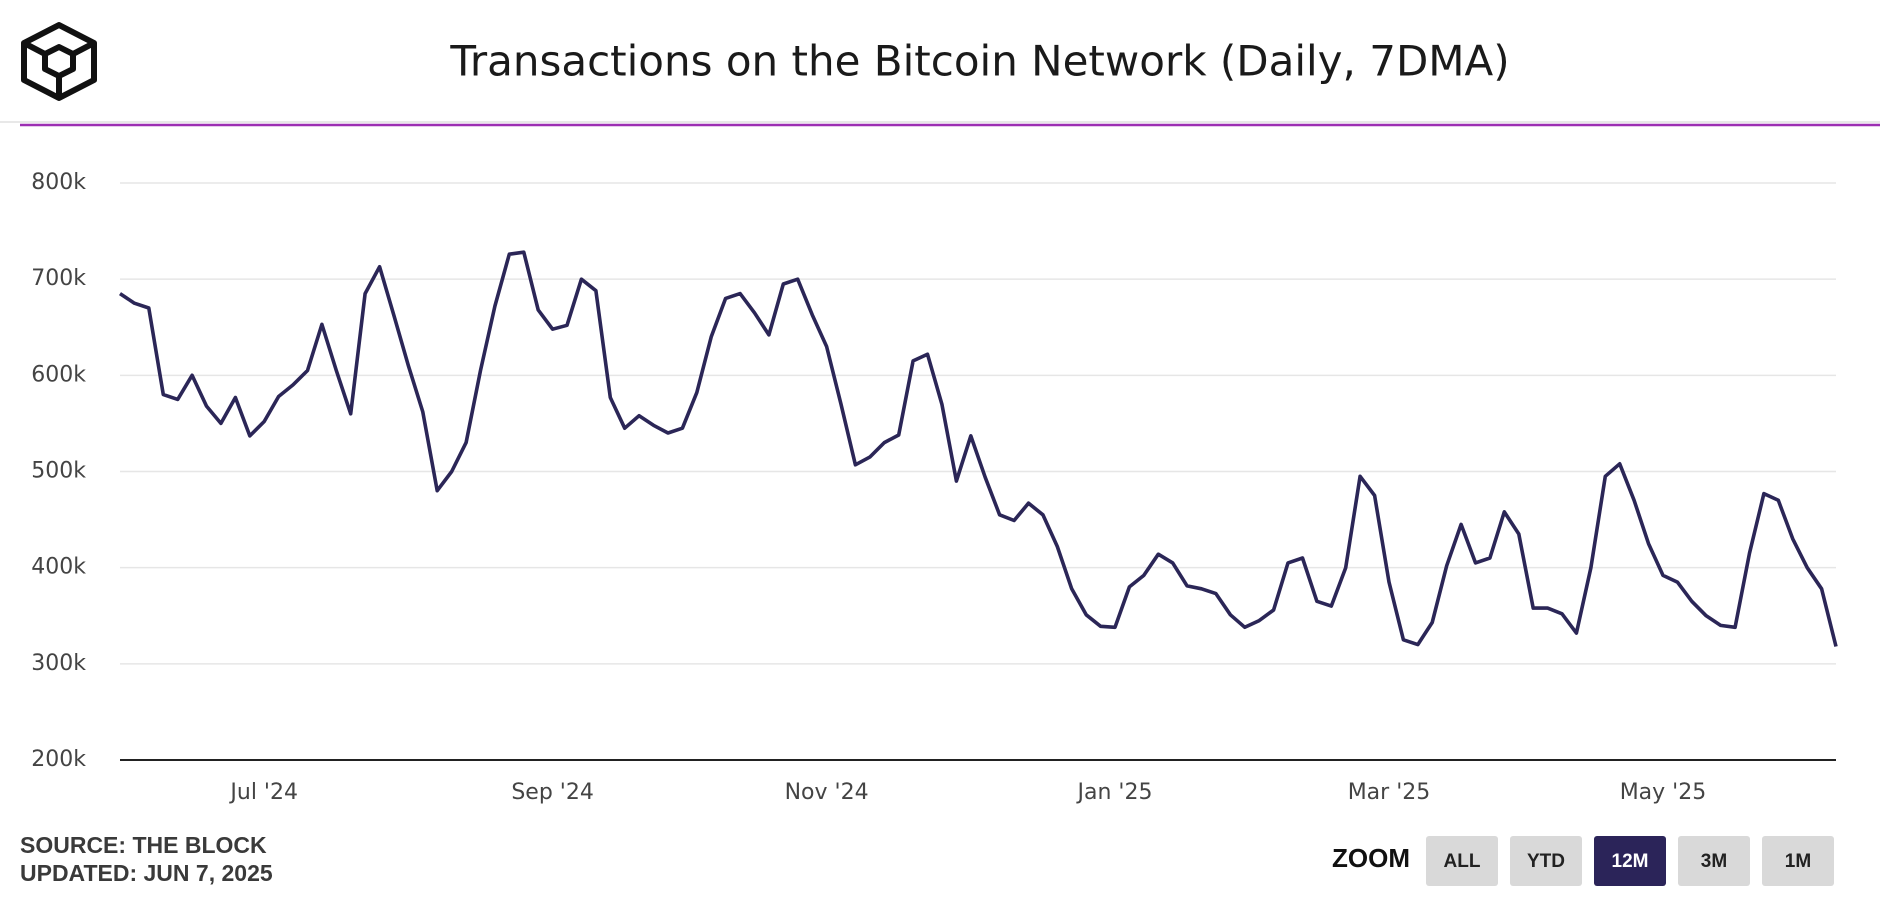 This screenshot has height=918, width=1885. What do you see at coordinates (58, 567) in the screenshot?
I see `y-tick-label: 400k` at bounding box center [58, 567].